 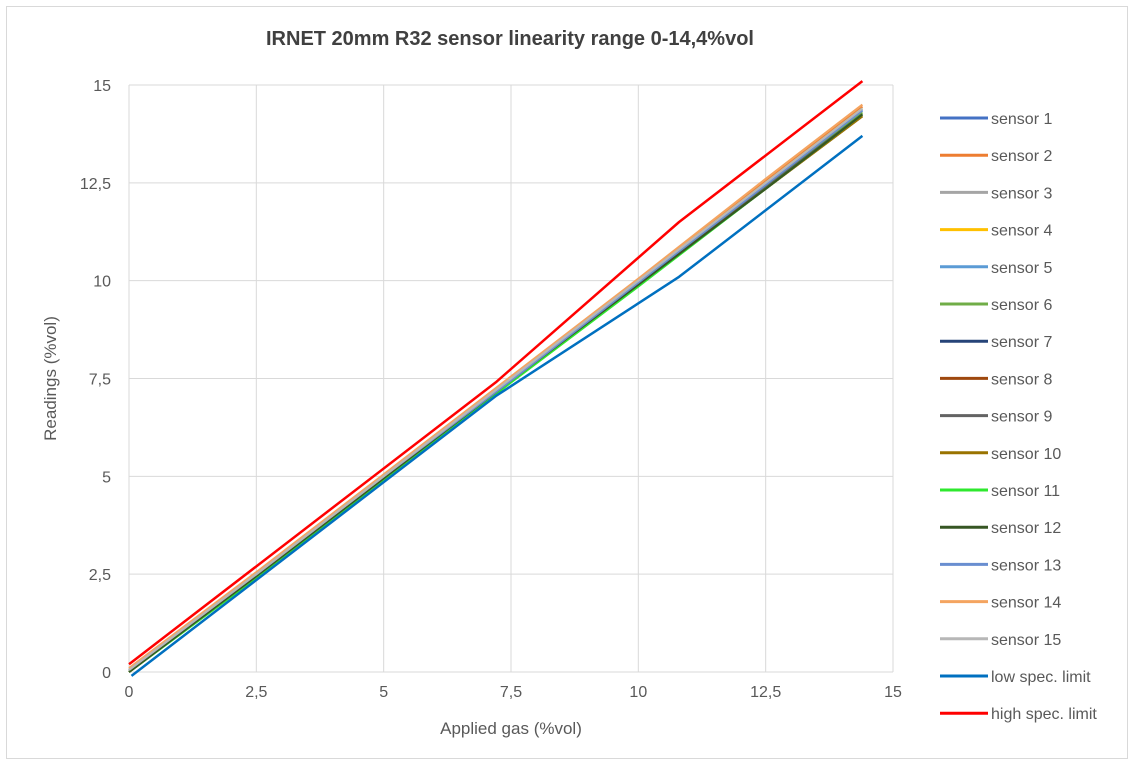 What do you see at coordinates (511, 728) in the screenshot?
I see `x-axis-title: Applied gas (%vol)` at bounding box center [511, 728].